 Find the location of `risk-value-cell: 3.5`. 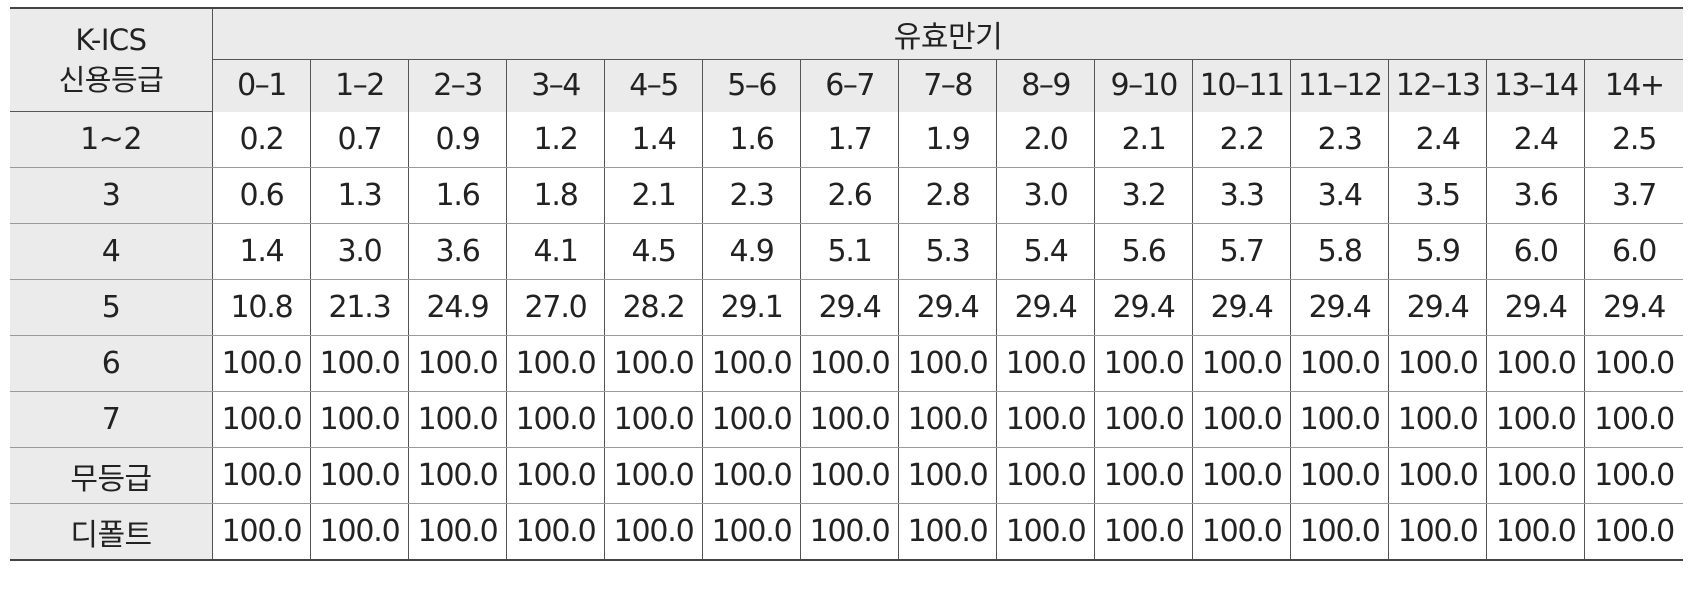

risk-value-cell: 3.5 is located at coordinates (1437, 195).